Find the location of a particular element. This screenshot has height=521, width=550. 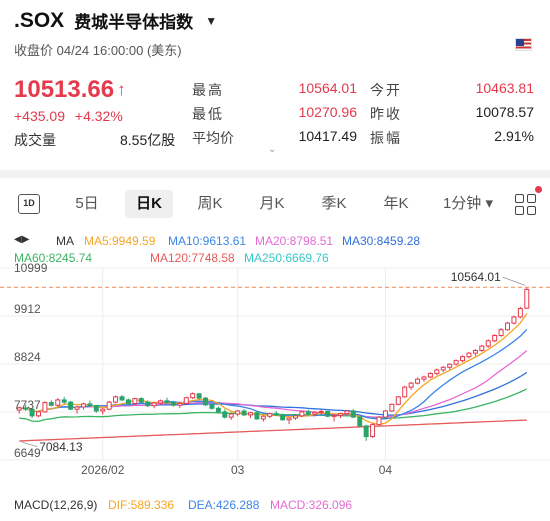

symbol-code: .SOX is located at coordinates (39, 20).